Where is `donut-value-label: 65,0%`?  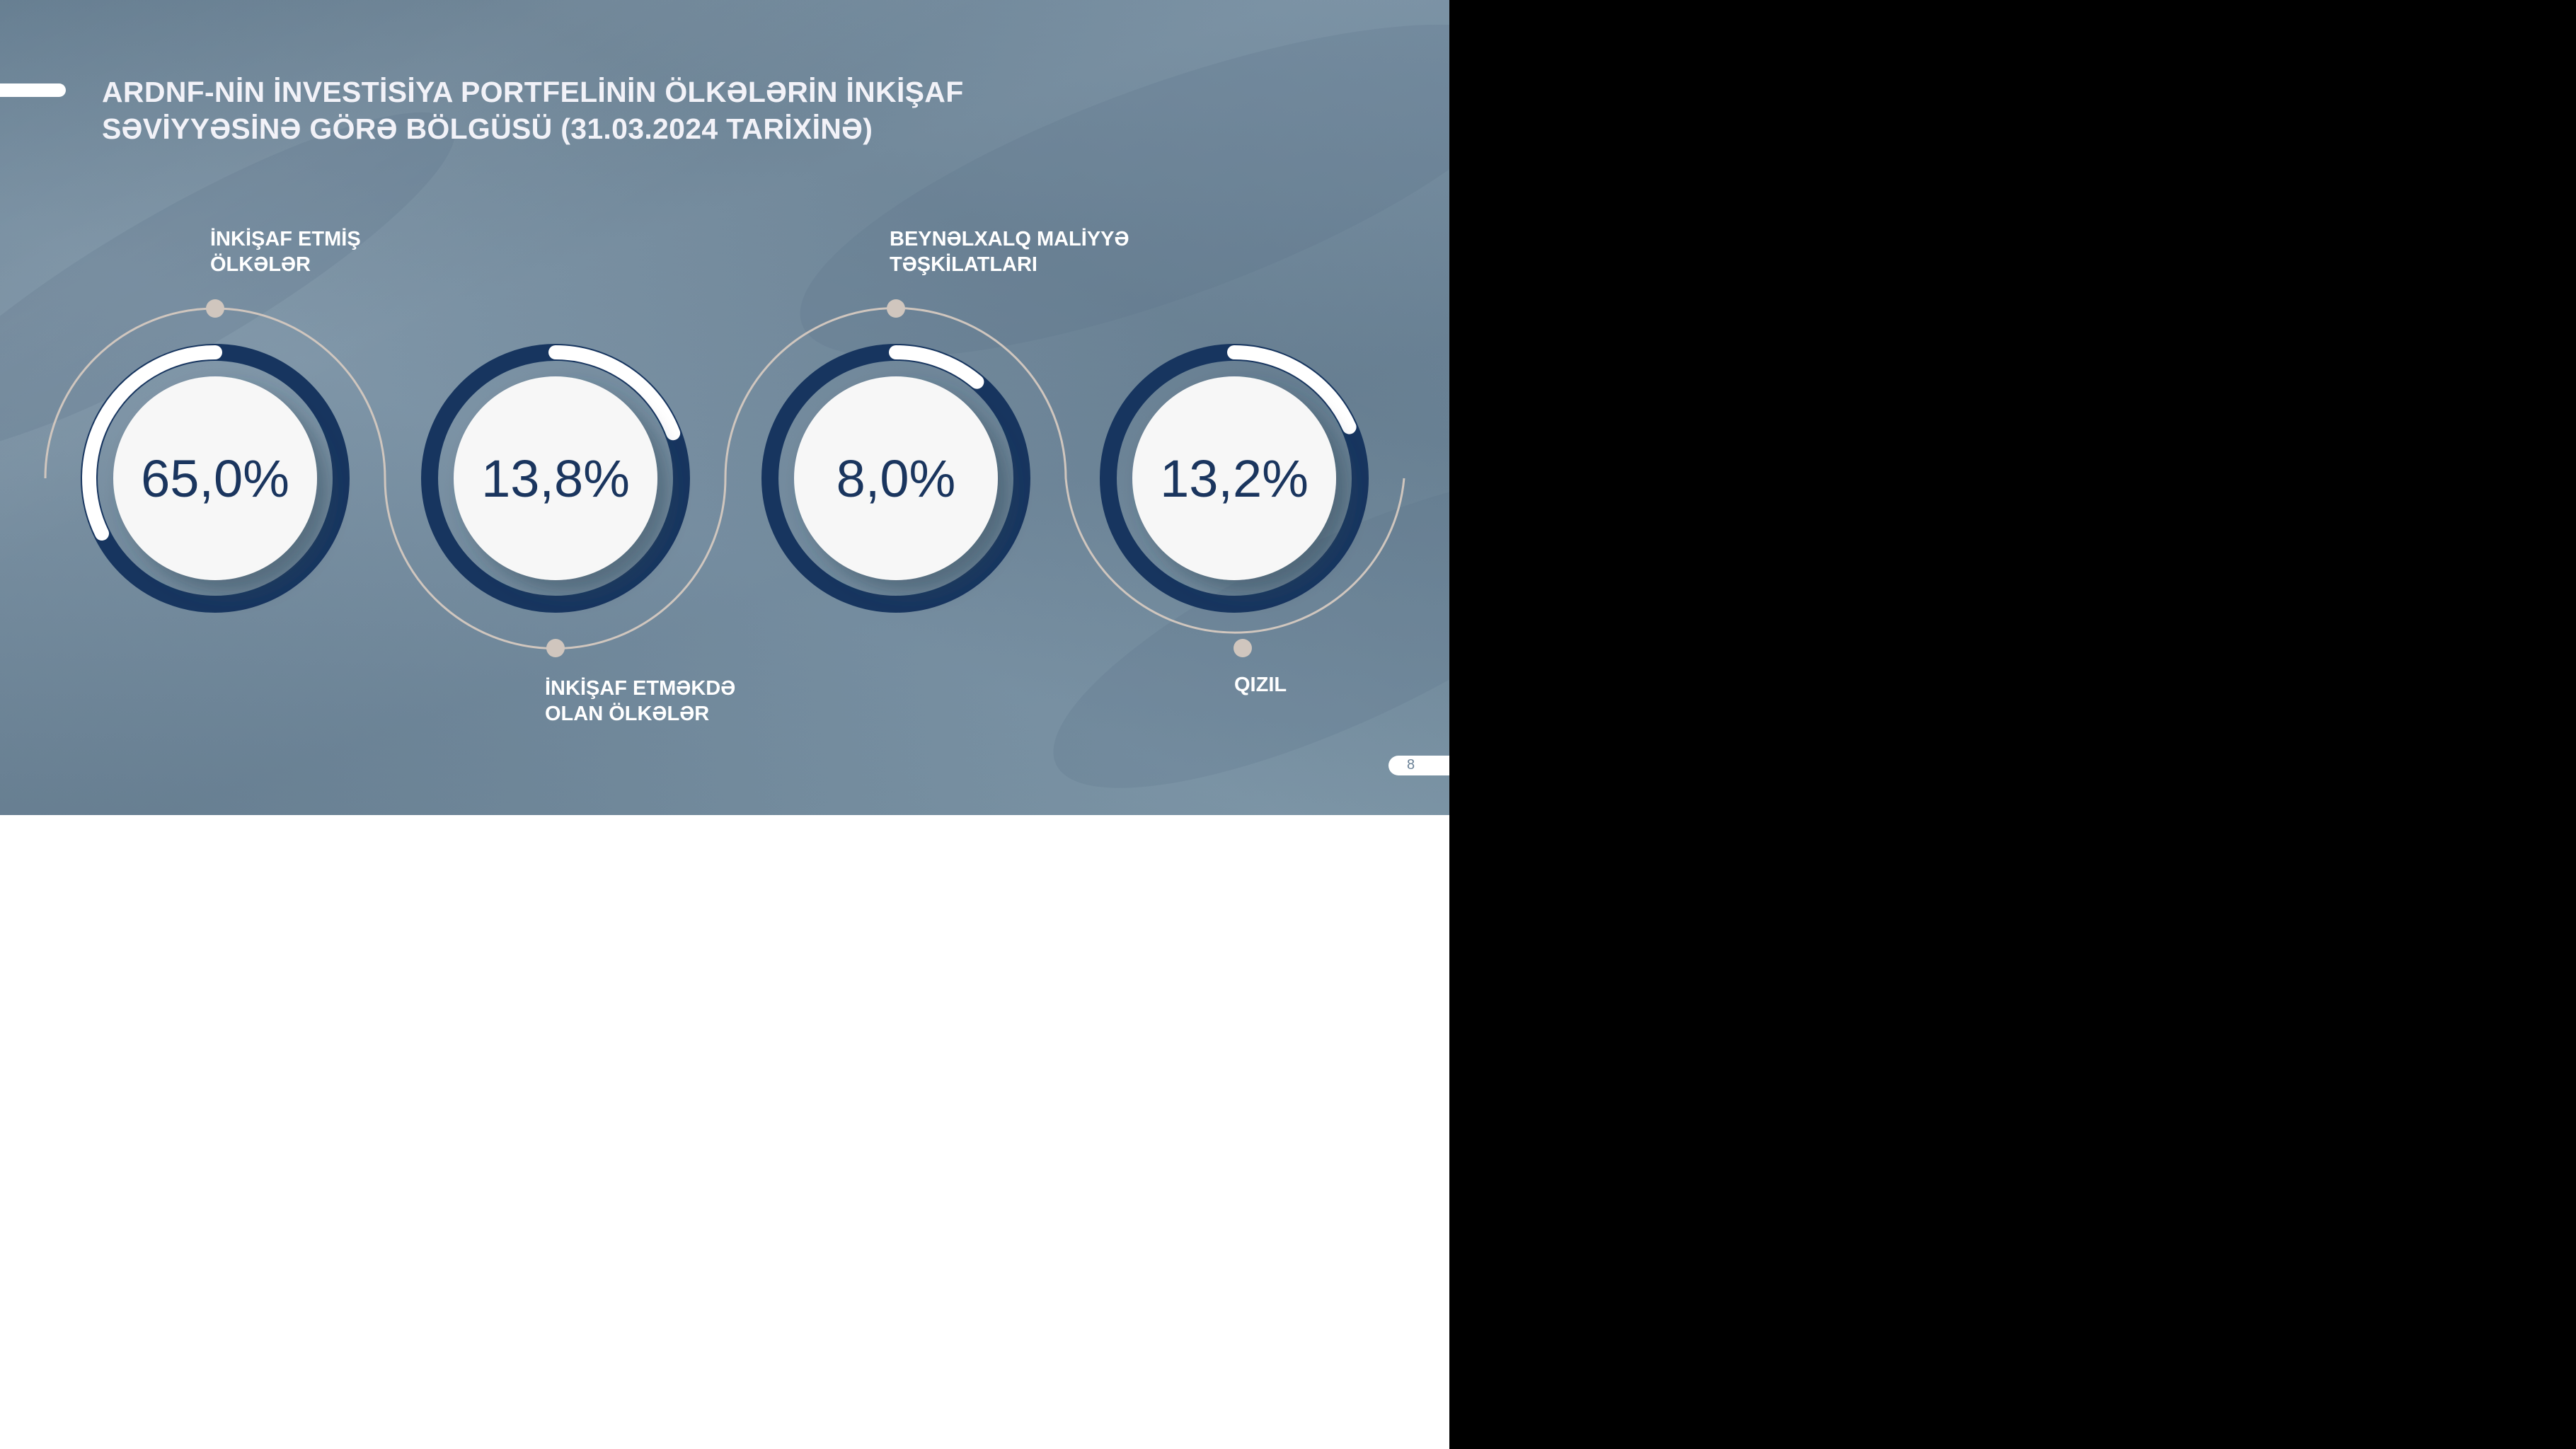 donut-value-label: 65,0% is located at coordinates (215, 479).